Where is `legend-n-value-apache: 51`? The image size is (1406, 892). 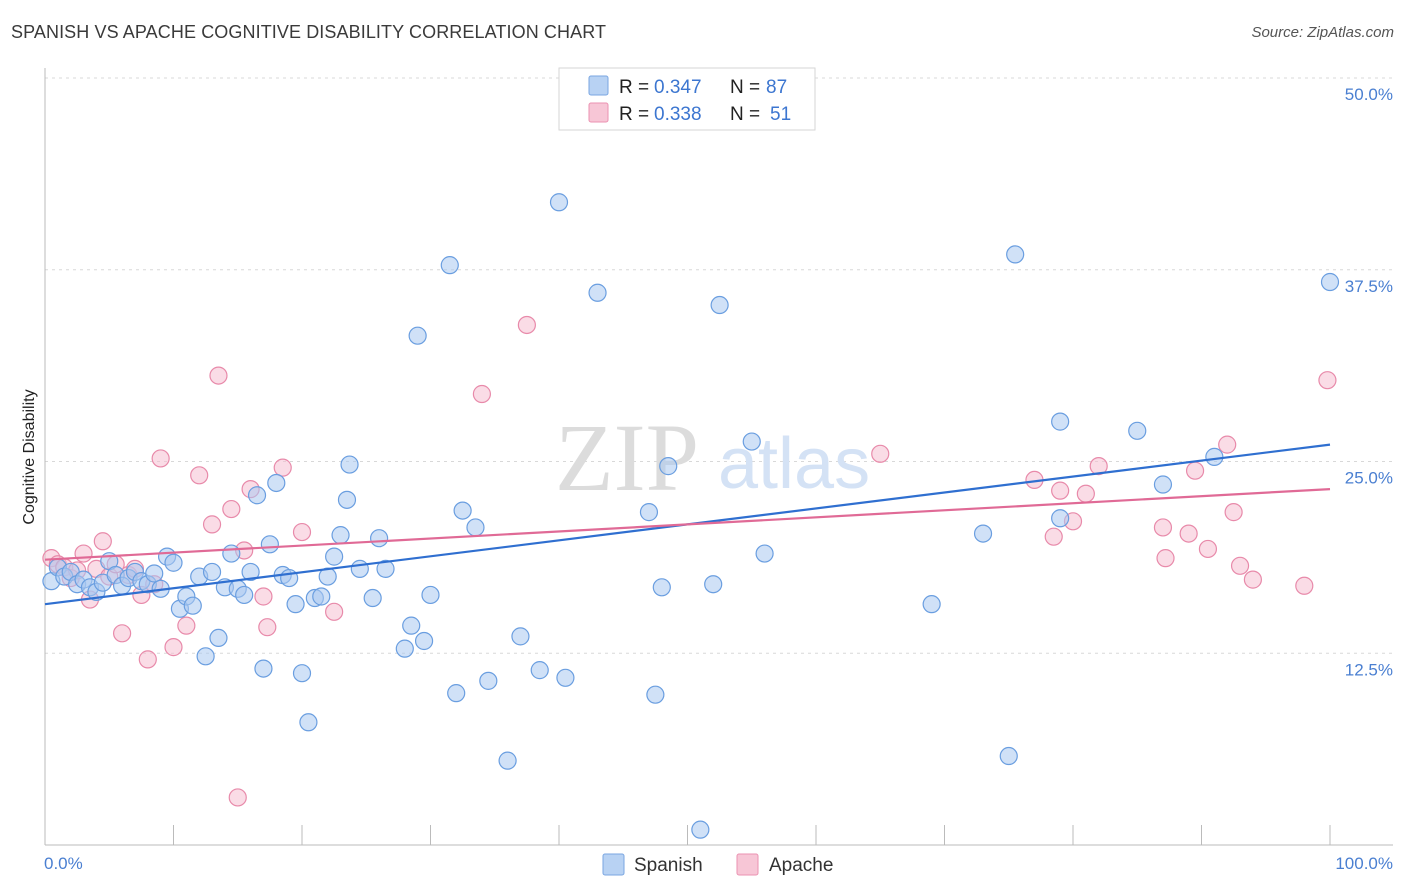 legend-n-value-apache: 51 is located at coordinates (780, 114).